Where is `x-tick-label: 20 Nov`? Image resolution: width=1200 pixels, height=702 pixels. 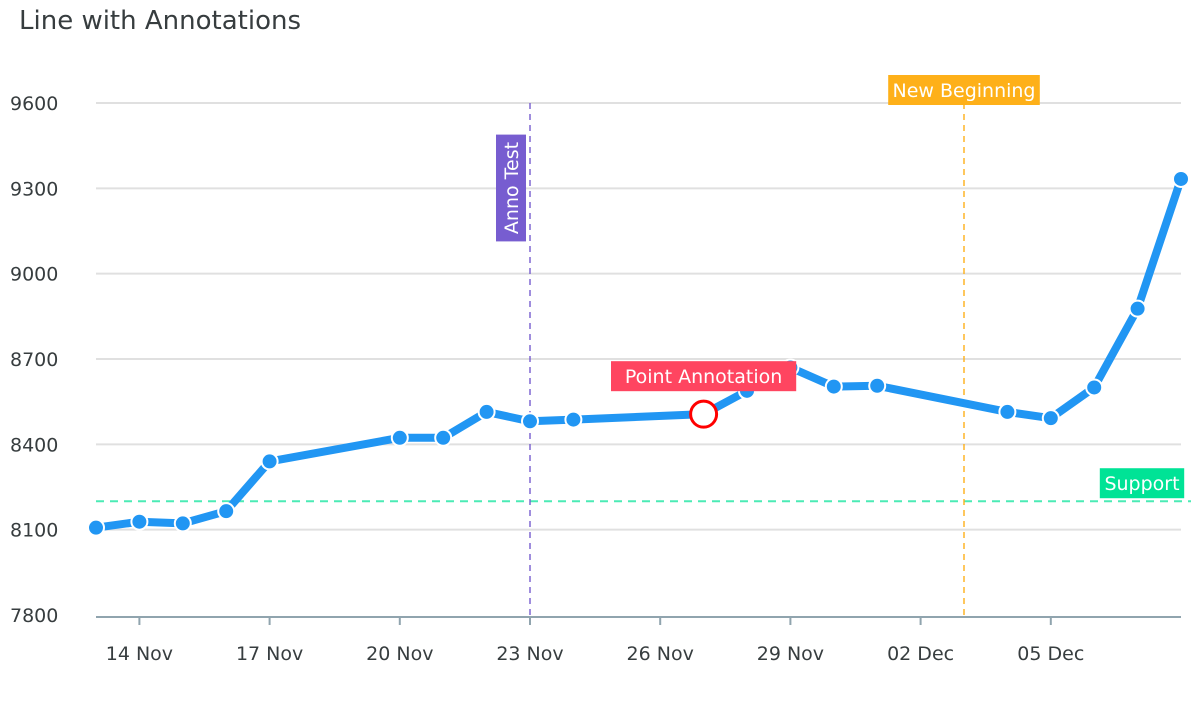 x-tick-label: 20 Nov is located at coordinates (399, 654).